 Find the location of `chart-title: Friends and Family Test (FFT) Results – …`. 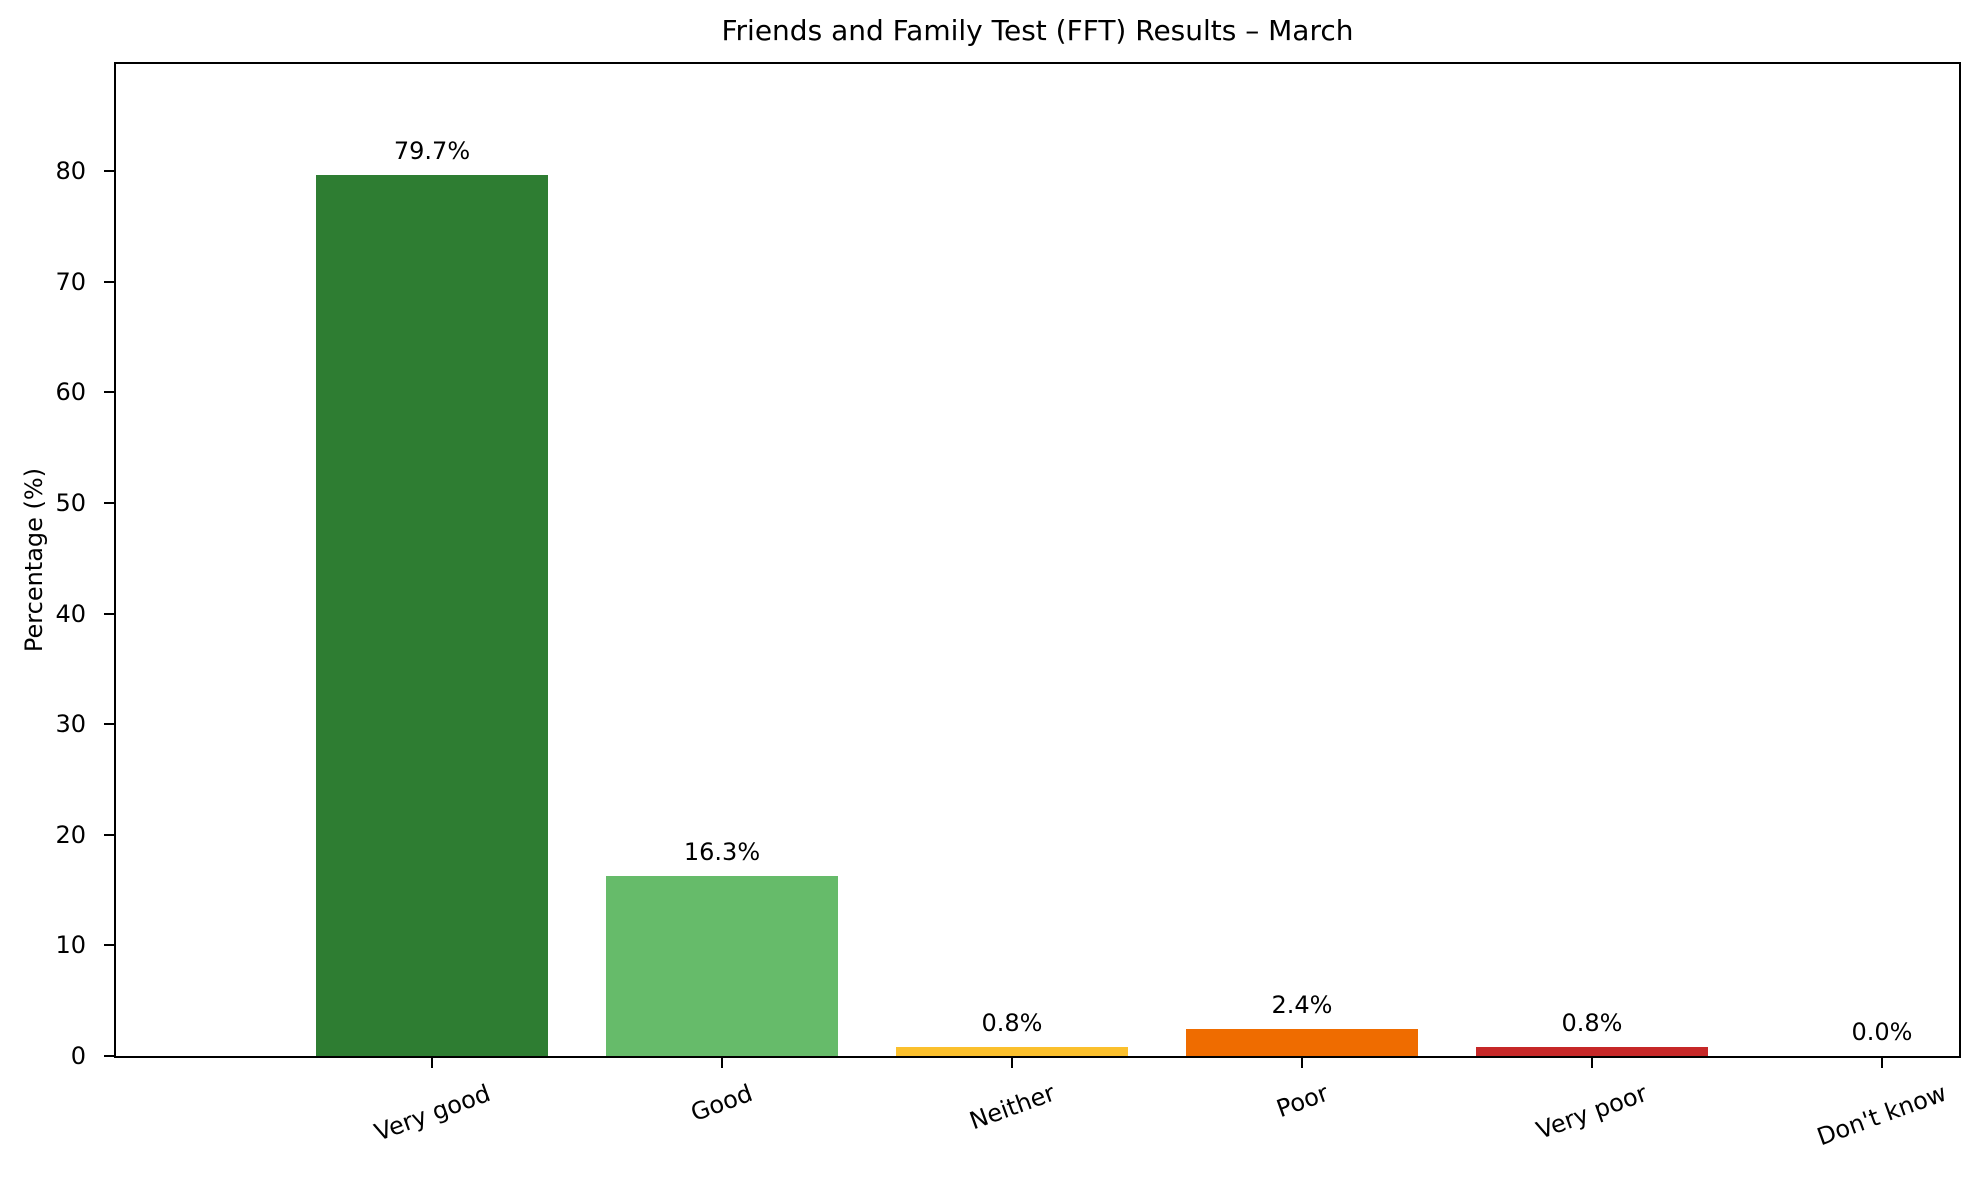

chart-title: Friends and Family Test (FFT) Results – … is located at coordinates (1037, 30).